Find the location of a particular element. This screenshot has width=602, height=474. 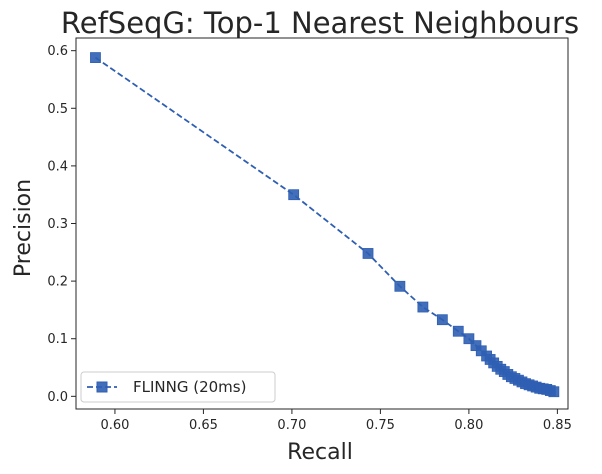

y-tick-label: 0.1 is located at coordinates (57, 339).